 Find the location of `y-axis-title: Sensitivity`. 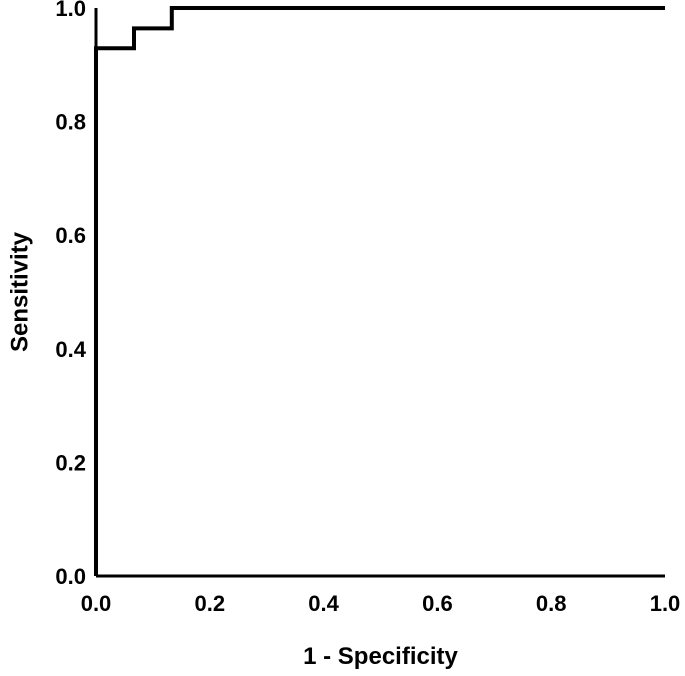

y-axis-title: Sensitivity is located at coordinates (19, 291).